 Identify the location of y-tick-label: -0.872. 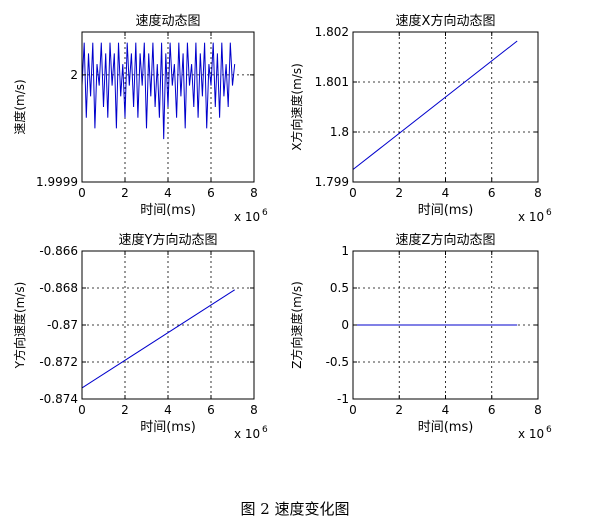
(58, 362).